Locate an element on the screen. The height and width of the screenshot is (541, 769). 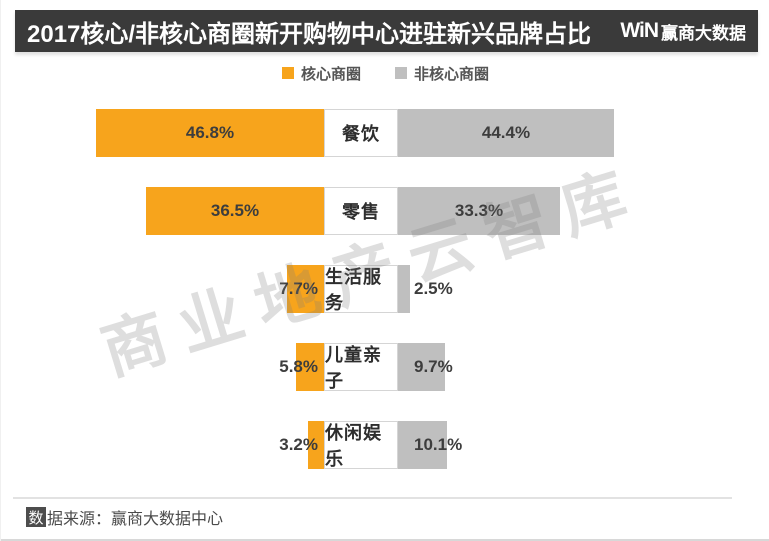
footer-divider is located at coordinates (372, 498).